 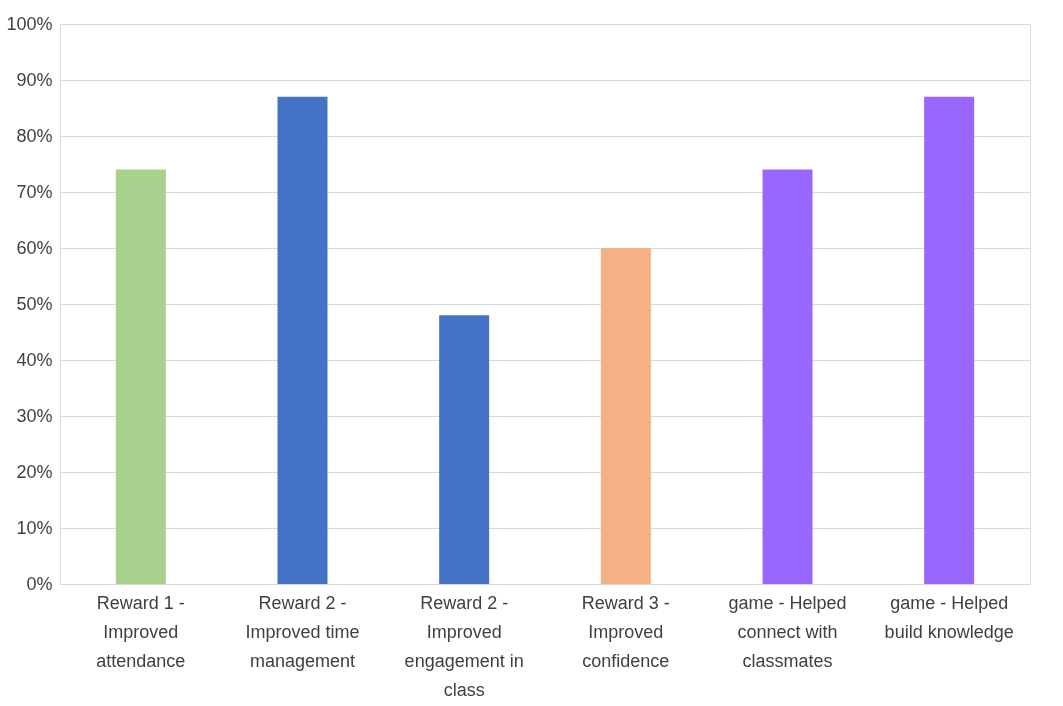 I want to click on y-tick-label: 80%, so click(x=34, y=135).